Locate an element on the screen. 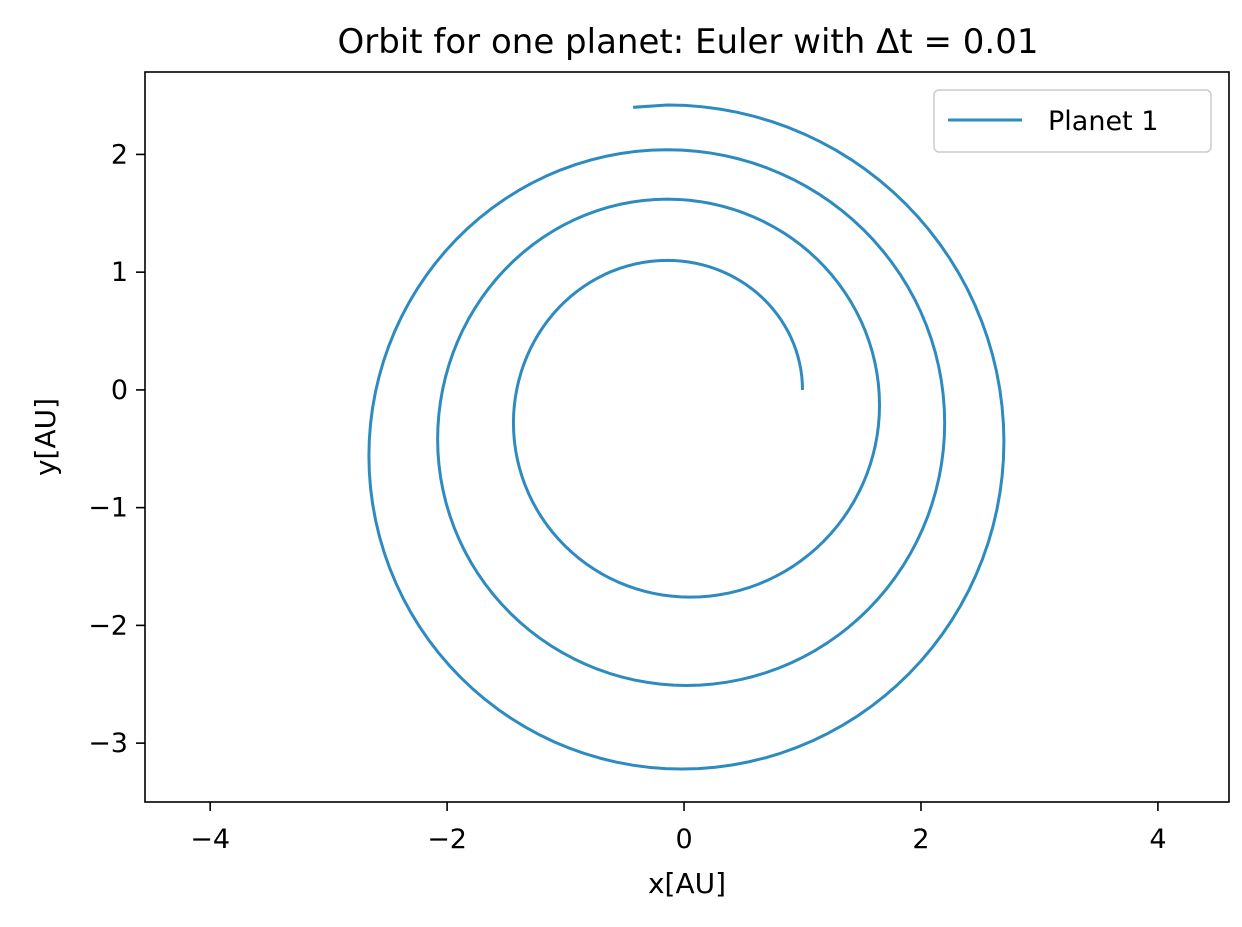  legend-box is located at coordinates (1072, 121).